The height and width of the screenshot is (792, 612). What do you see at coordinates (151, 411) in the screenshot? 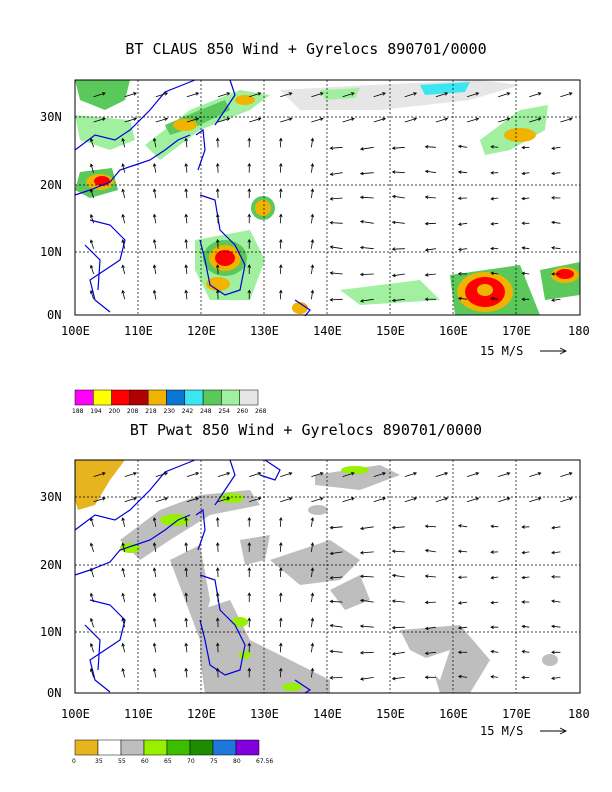
I see `top-colorbar-label: 218` at bounding box center [151, 411].